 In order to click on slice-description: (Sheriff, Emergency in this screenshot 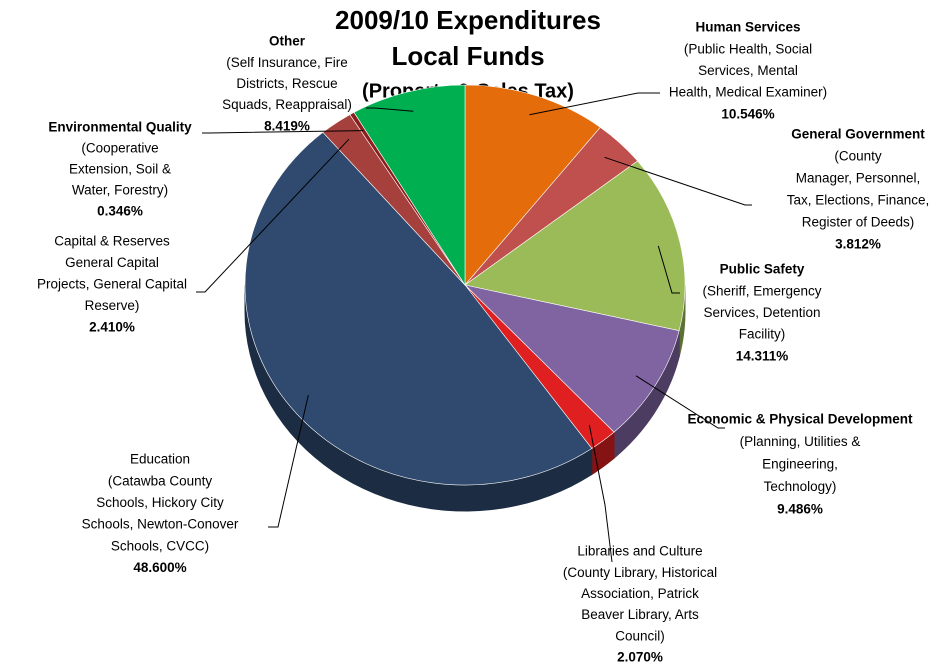, I will do `click(761, 290)`.